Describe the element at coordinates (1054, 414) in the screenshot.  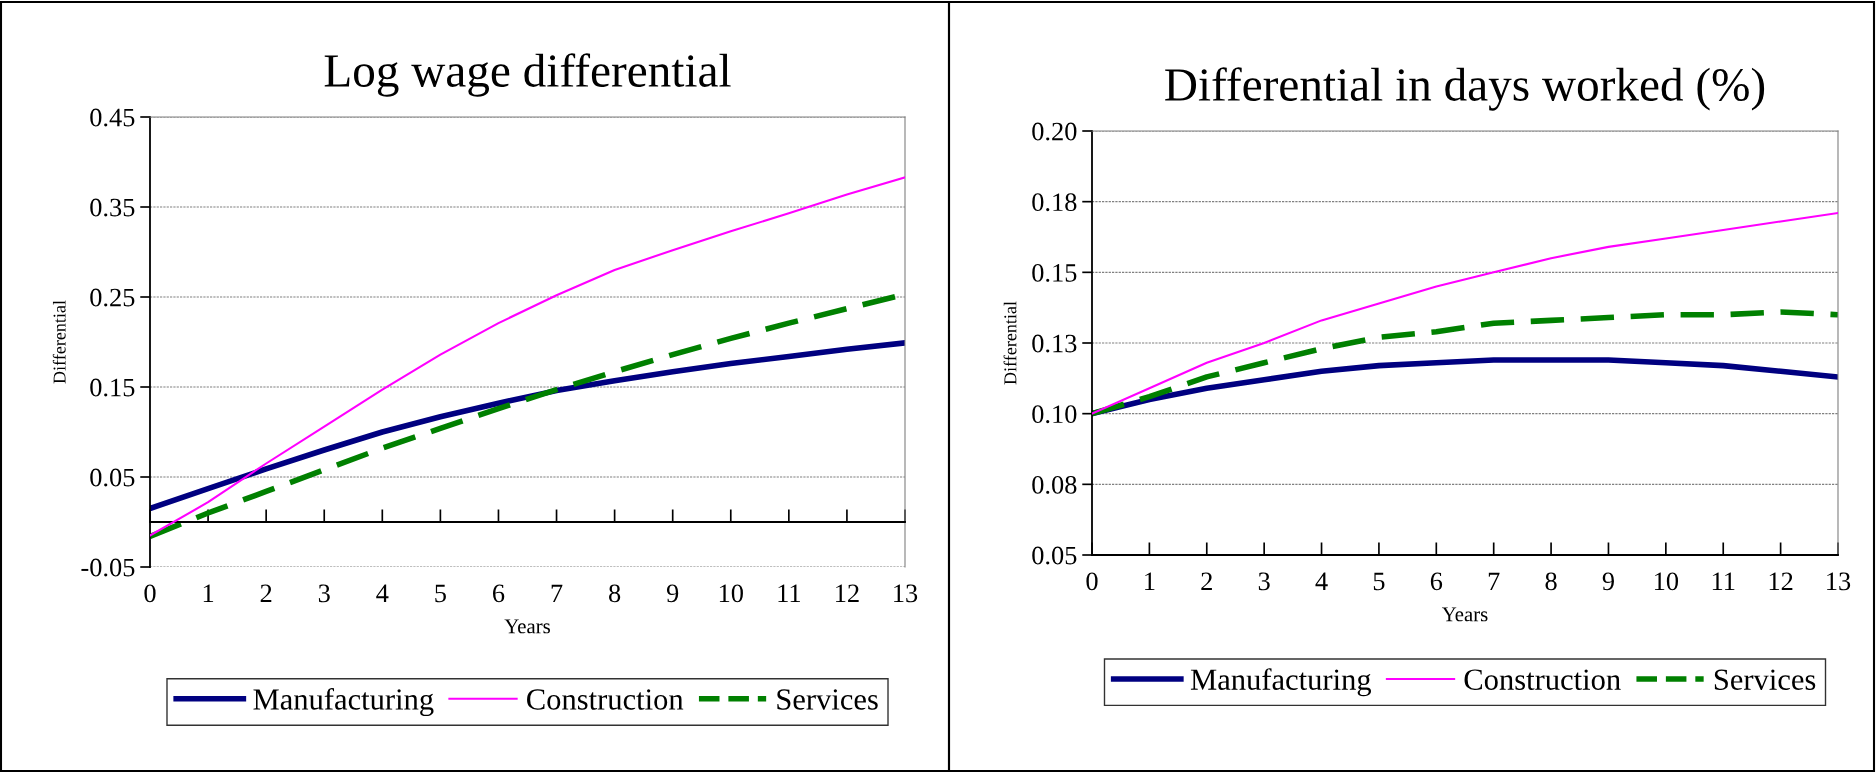
I see `y-tick-label: 0.10` at that location.